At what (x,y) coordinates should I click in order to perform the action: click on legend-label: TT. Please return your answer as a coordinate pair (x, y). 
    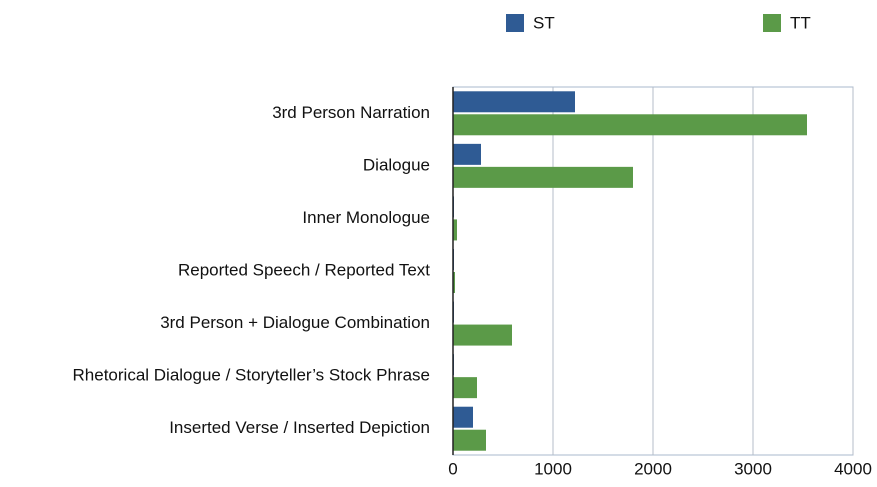
    Looking at the image, I should click on (800, 22).